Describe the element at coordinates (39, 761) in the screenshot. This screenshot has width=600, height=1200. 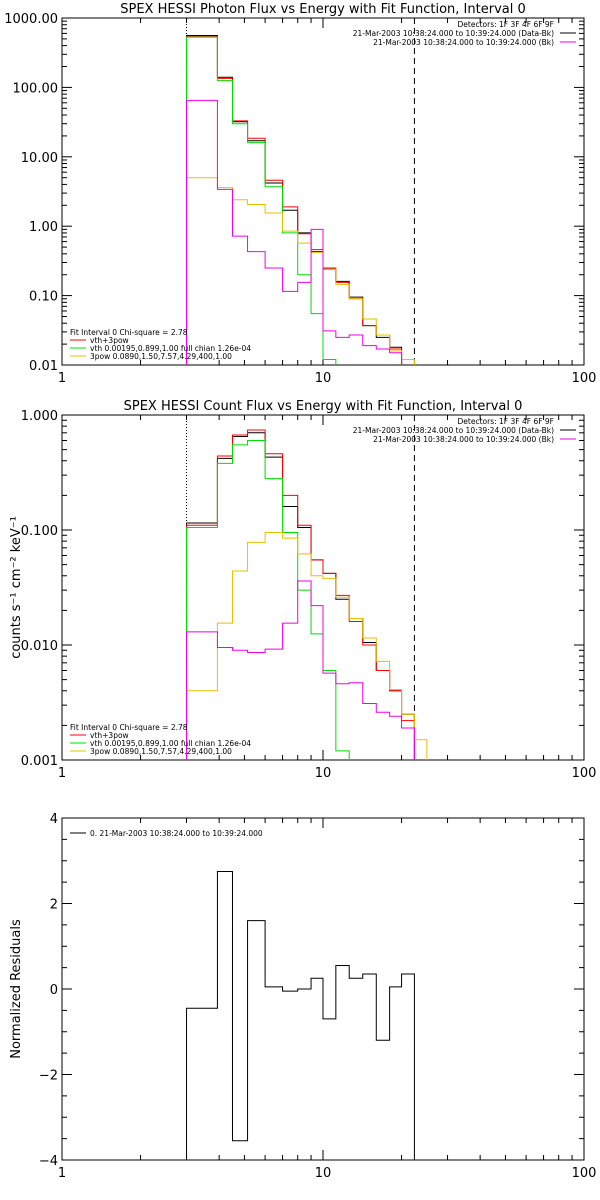
I see `y-tick-label: 0.001` at that location.